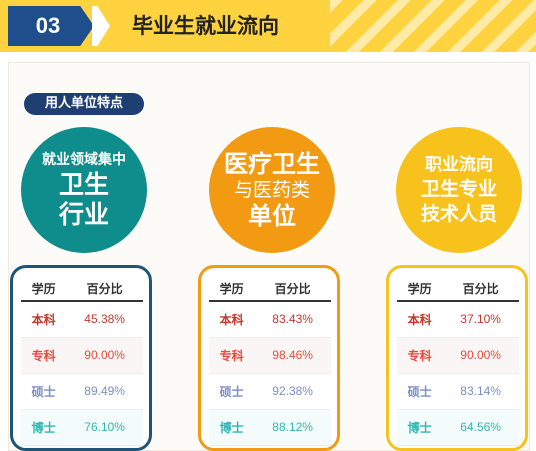 The image size is (536, 451). Describe the element at coordinates (459, 165) in the screenshot. I see `highlight-line: 职业流向` at that location.